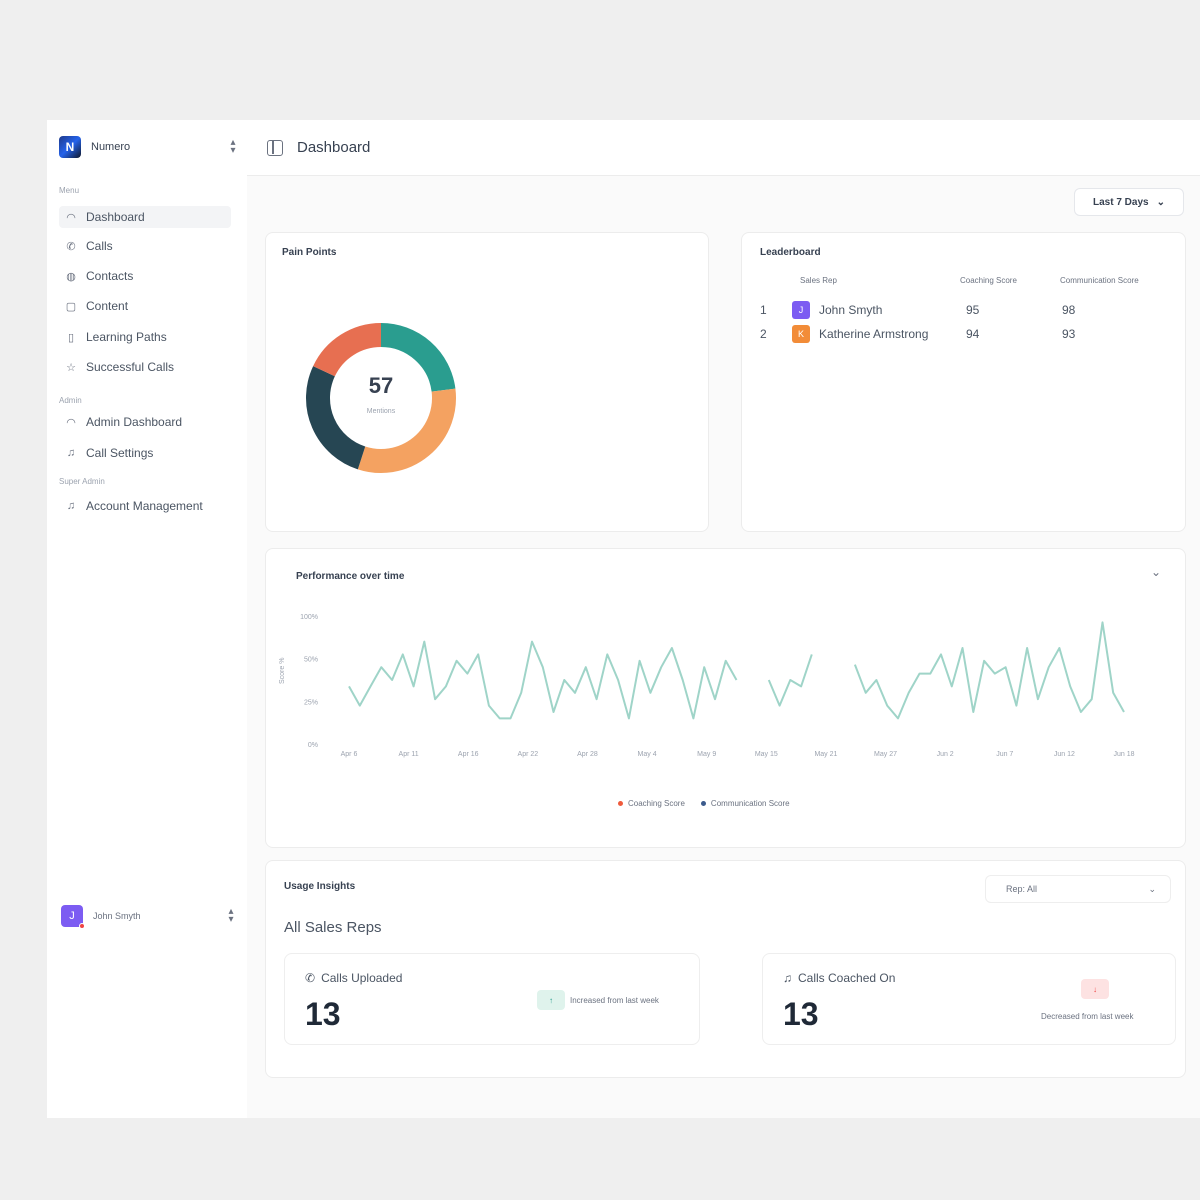 The width and height of the screenshot is (1200, 1200). Describe the element at coordinates (126, 337) in the screenshot. I see `sidebar-item-label: Learning Paths` at that location.